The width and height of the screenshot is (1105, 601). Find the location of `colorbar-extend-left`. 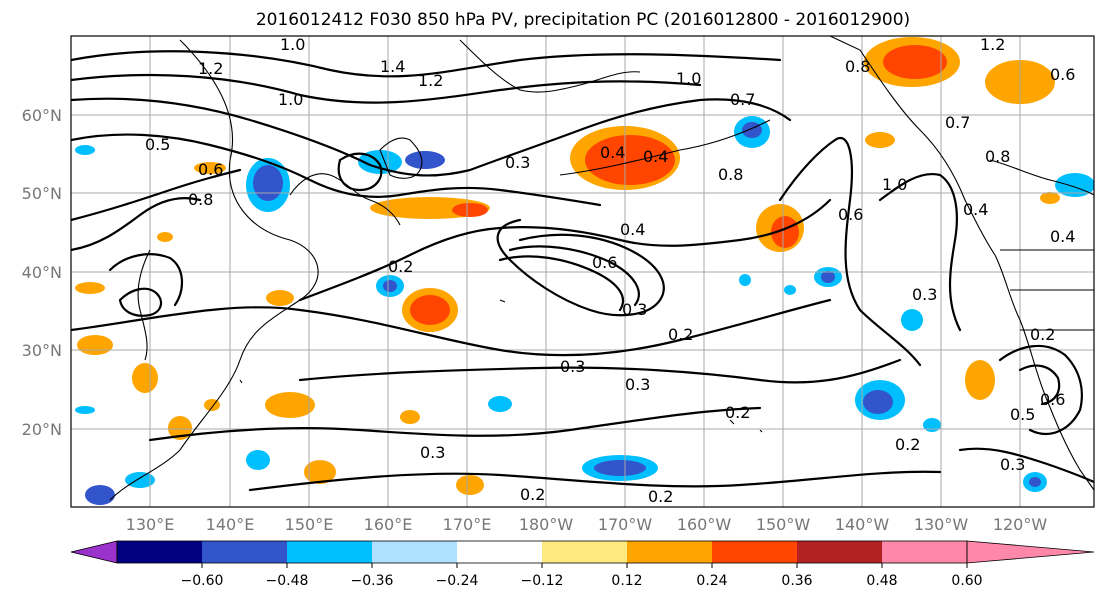

colorbar-extend-left is located at coordinates (94, 552).